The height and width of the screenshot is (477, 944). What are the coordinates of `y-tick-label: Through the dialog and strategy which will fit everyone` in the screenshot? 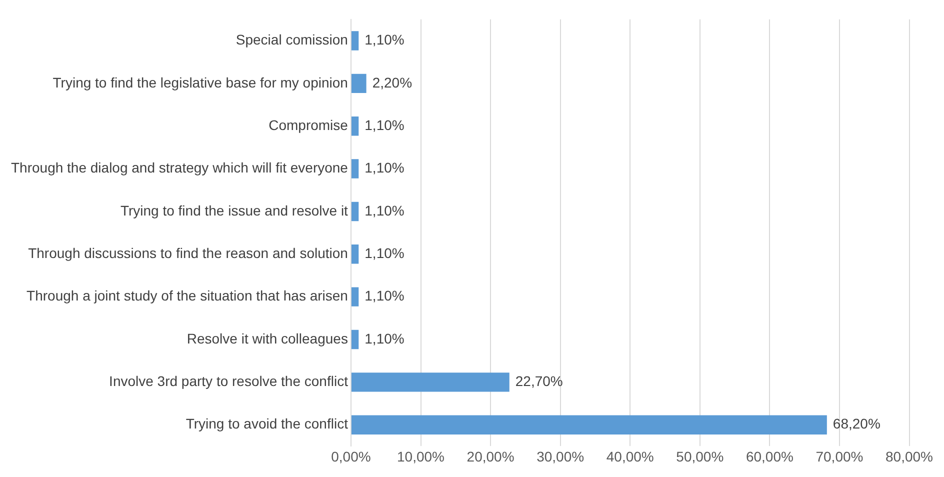 It's located at (179, 168).